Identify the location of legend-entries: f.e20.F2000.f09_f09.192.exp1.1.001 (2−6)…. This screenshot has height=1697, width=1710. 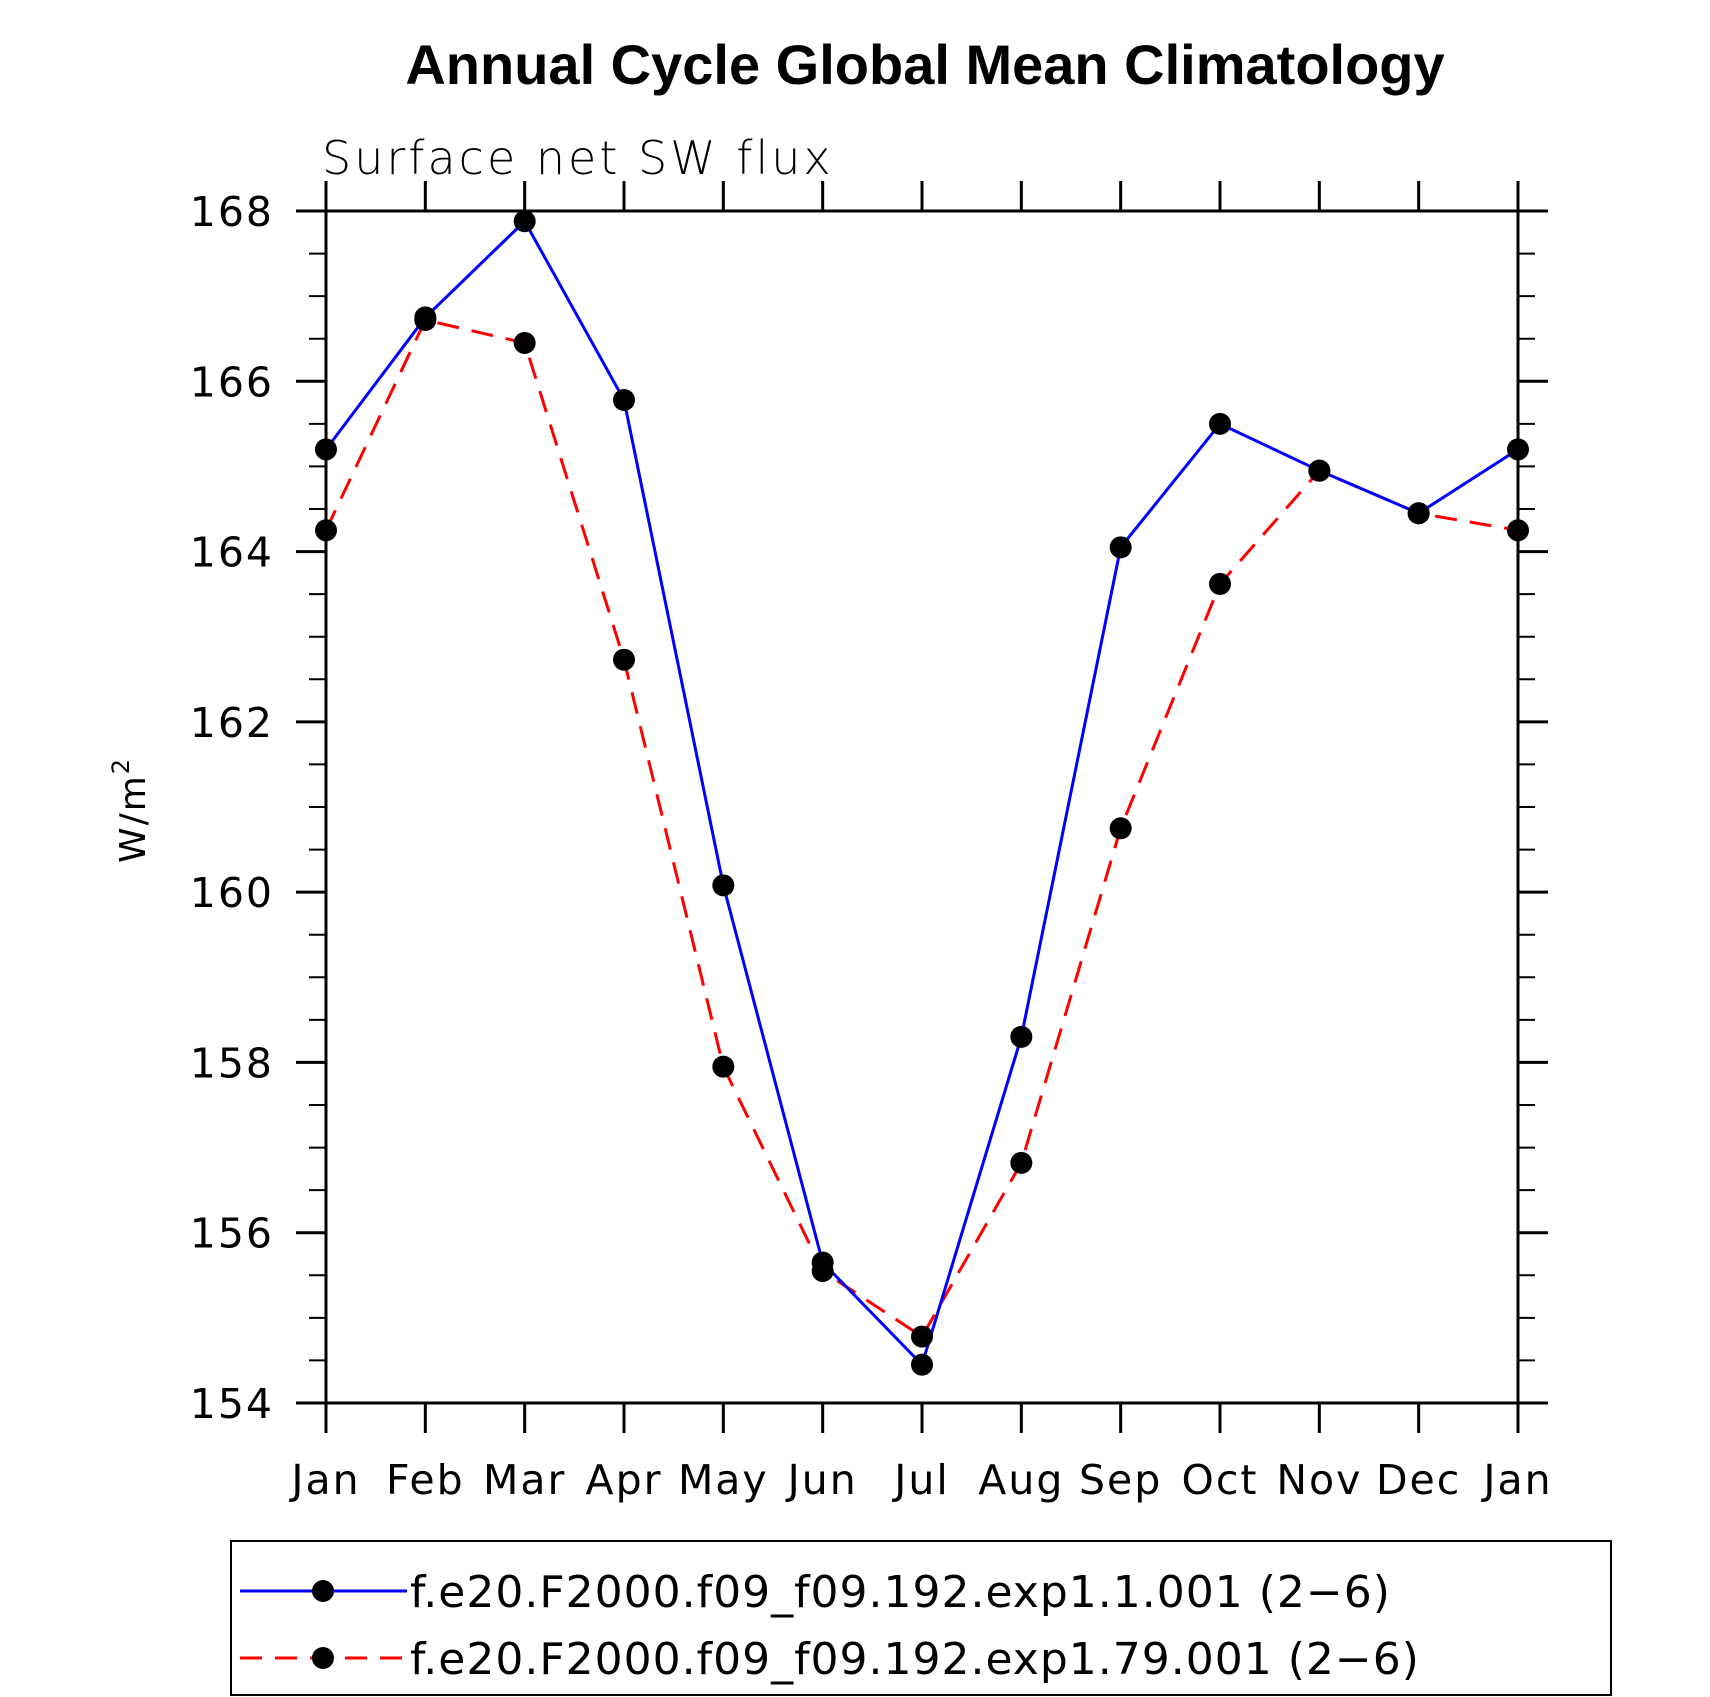
(830, 1626).